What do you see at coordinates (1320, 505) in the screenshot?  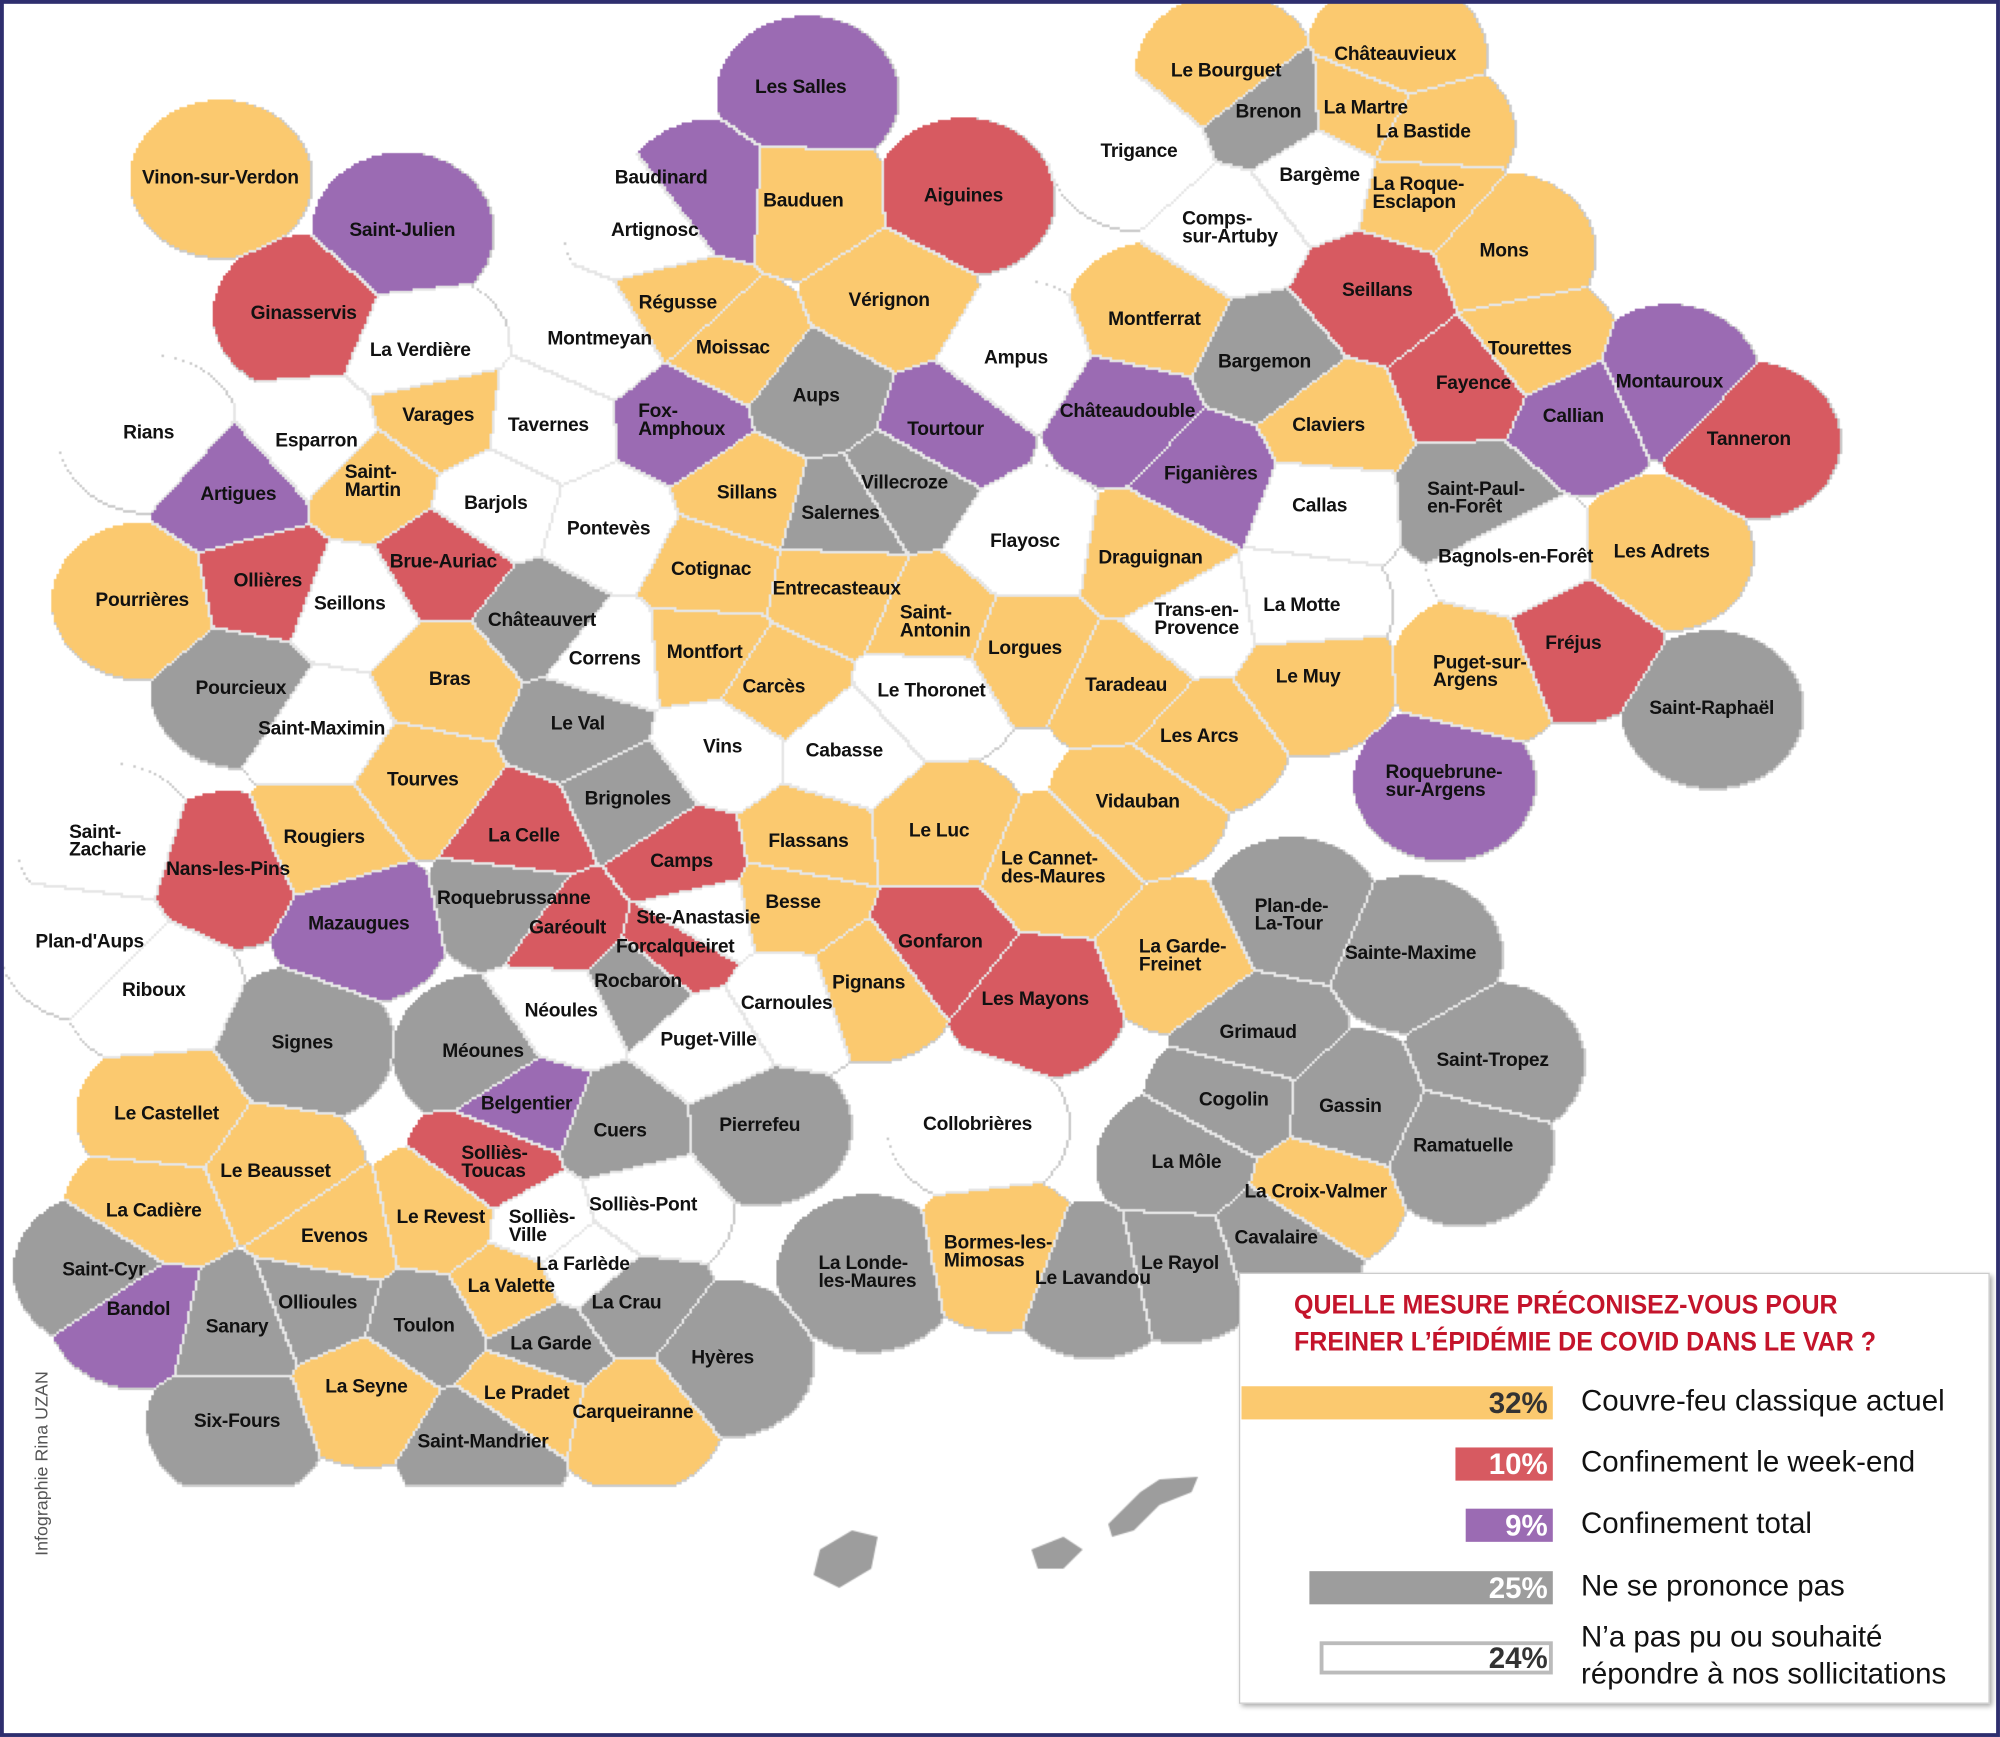 I see `town-label: Callas` at bounding box center [1320, 505].